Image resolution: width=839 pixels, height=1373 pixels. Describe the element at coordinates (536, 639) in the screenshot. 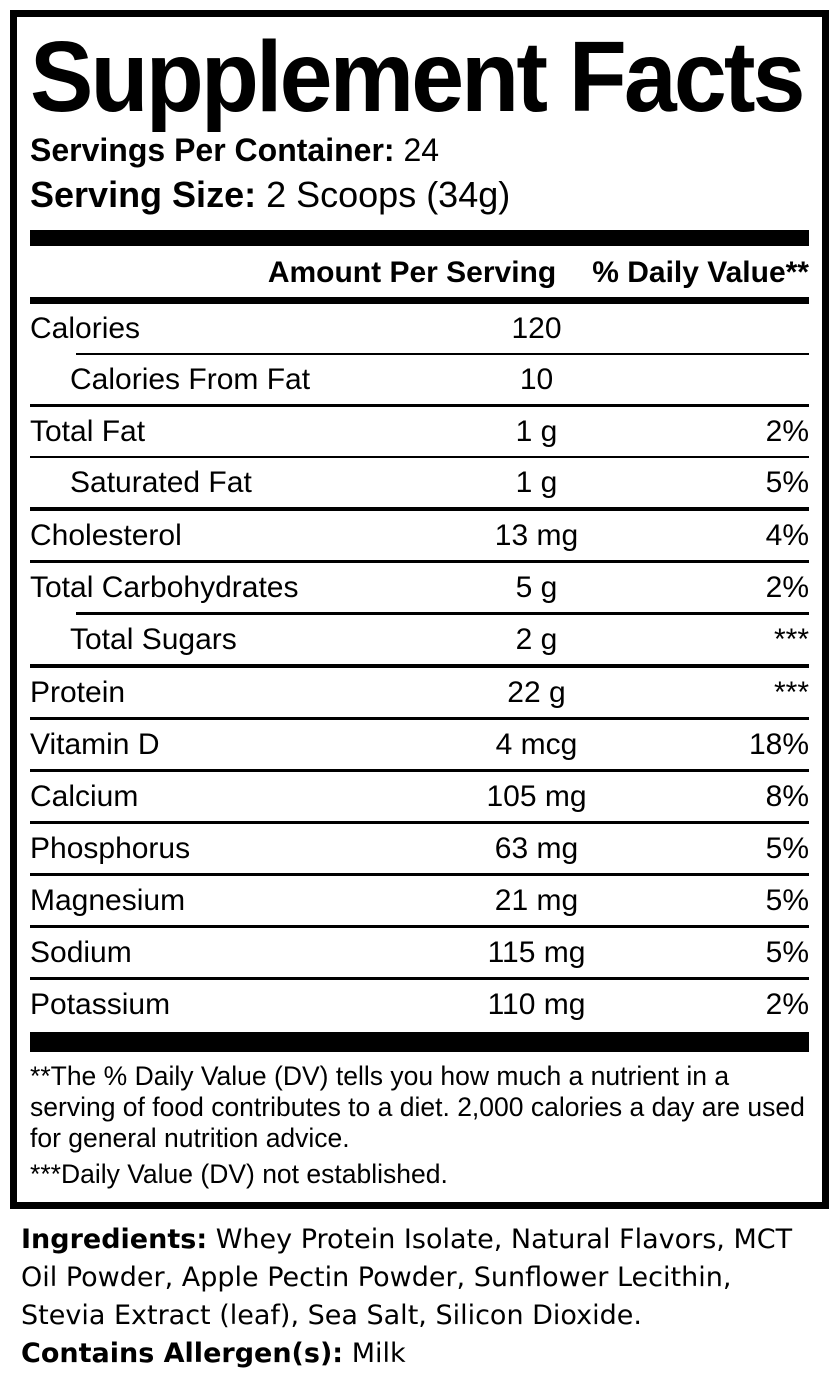

I see `nutrient-amount: 2 g` at that location.